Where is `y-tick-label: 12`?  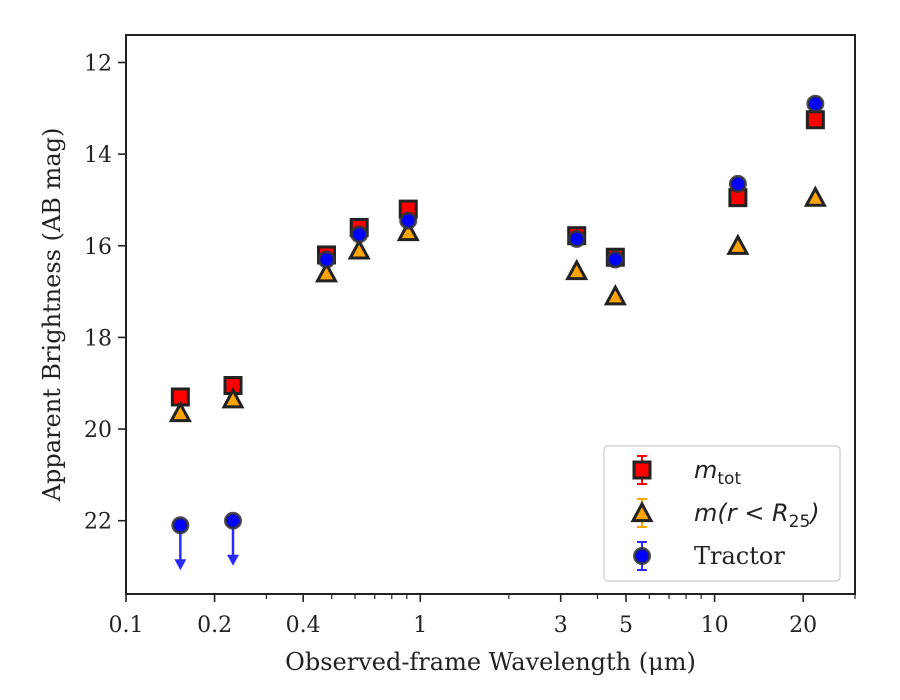
y-tick-label: 12 is located at coordinates (98, 63).